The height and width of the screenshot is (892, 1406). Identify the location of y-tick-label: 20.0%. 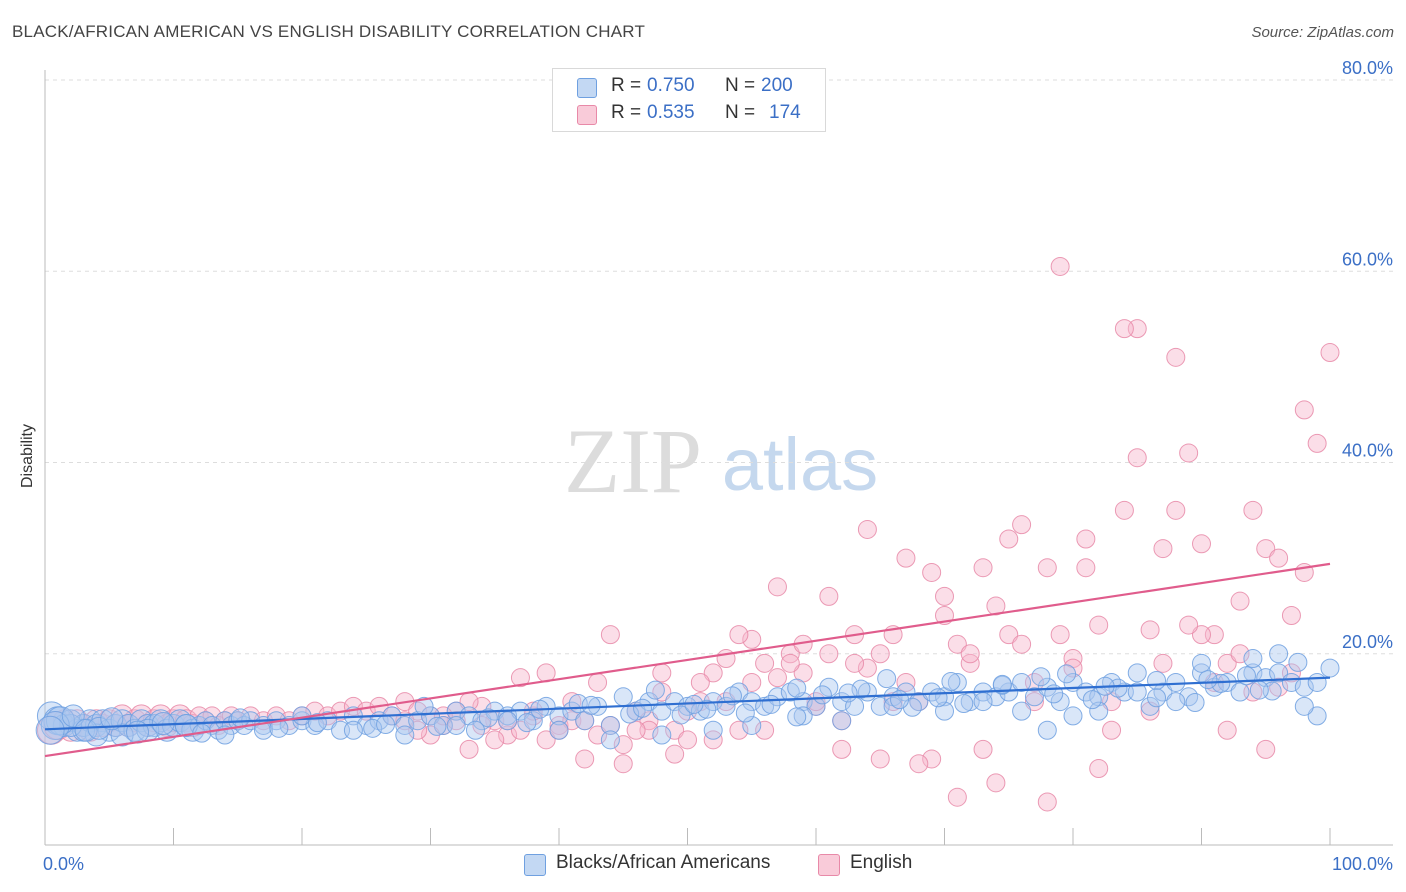
(1367, 642).